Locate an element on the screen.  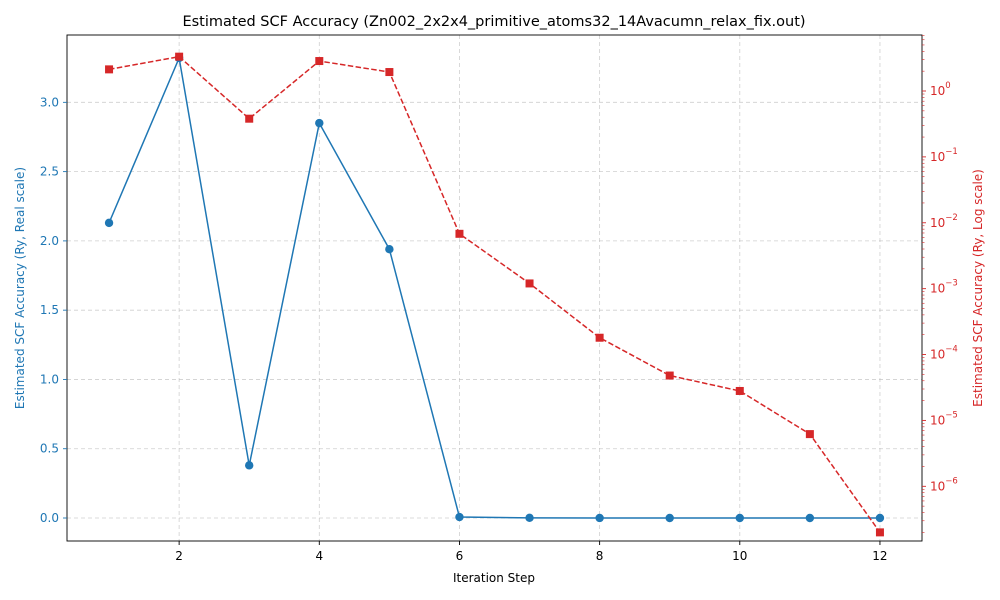
y-tick-label-right: 10⁻¹ is located at coordinates (944, 155).